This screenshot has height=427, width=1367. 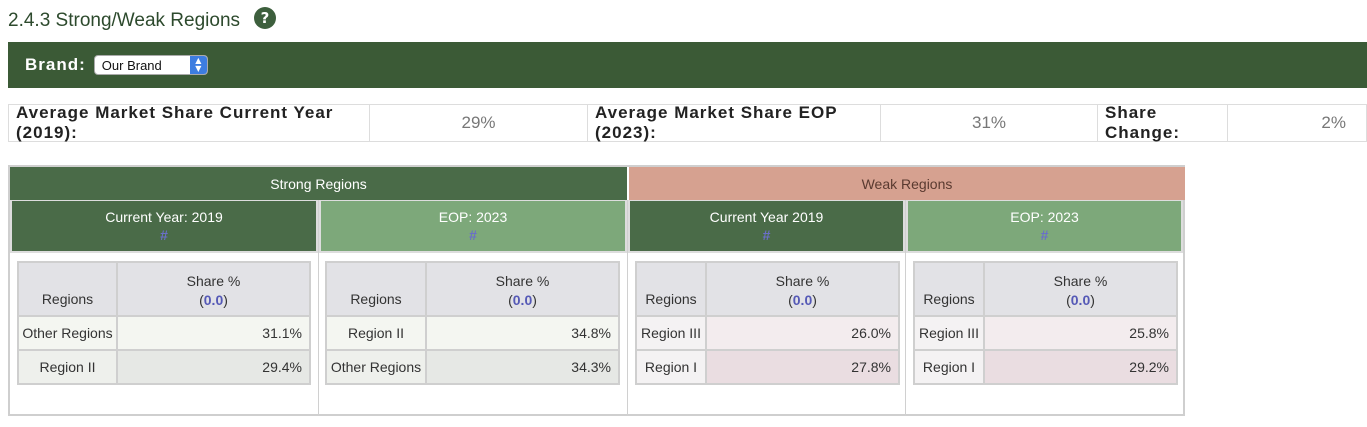 What do you see at coordinates (213, 333) in the screenshot?
I see `region-share: 31.1%` at bounding box center [213, 333].